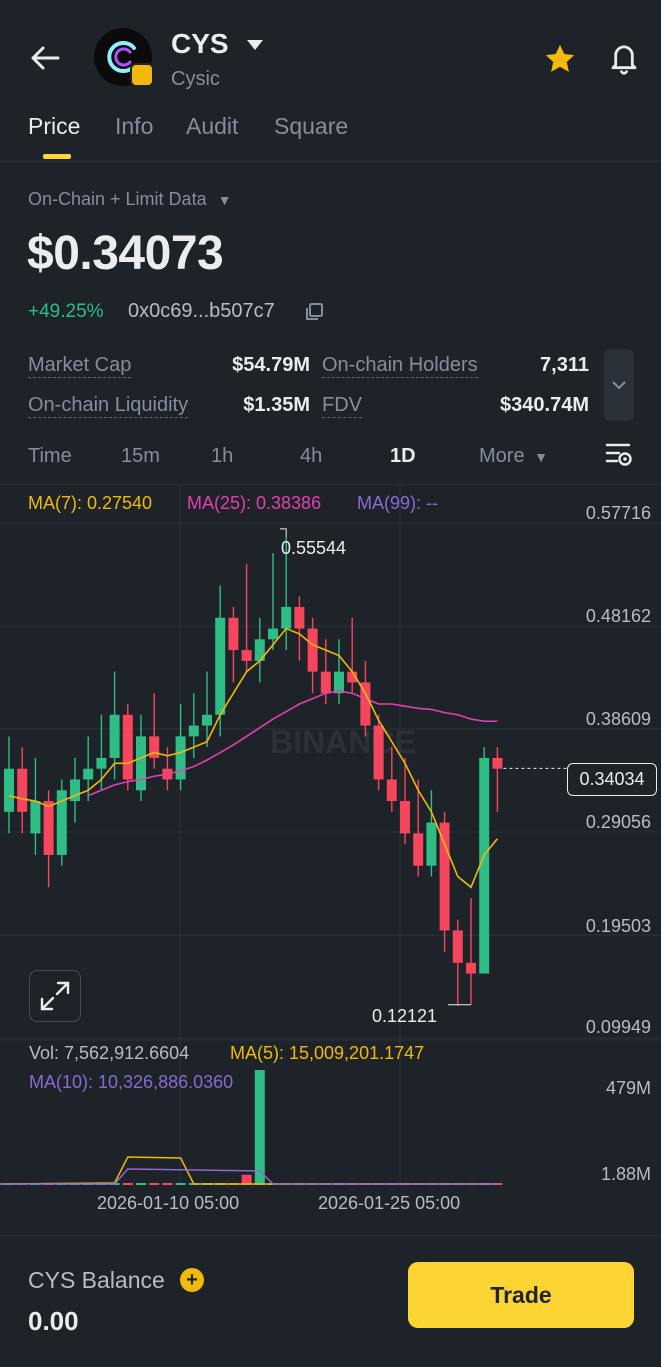  I want to click on volume-ma5-line, so click(249, 1170).